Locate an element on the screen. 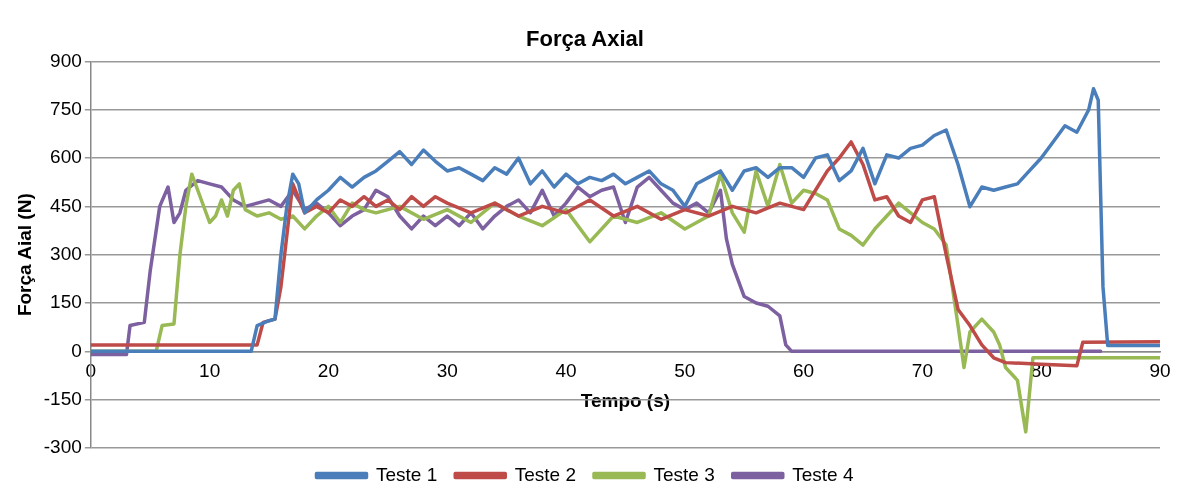 This screenshot has height=495, width=1190. x-tick-label: 70 is located at coordinates (922, 370).